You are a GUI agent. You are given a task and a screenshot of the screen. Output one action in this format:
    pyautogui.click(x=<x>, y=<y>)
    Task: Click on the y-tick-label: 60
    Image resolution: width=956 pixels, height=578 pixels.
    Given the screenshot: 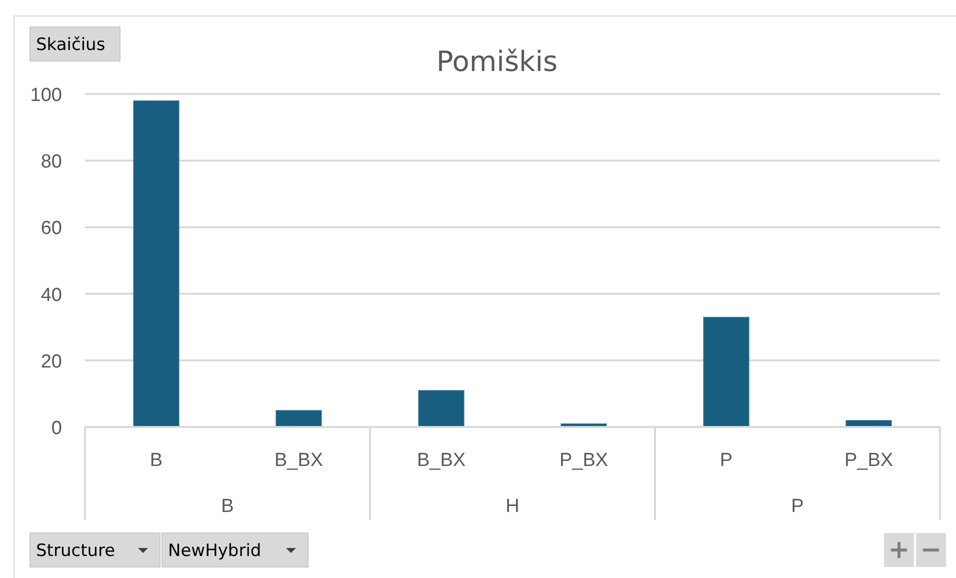 What is the action you would take?
    pyautogui.click(x=51, y=229)
    